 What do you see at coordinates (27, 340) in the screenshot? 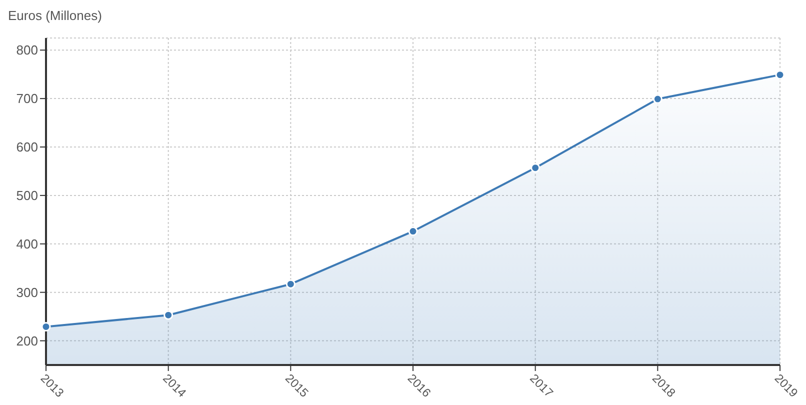
I see `y-tick-label: 200` at bounding box center [27, 340].